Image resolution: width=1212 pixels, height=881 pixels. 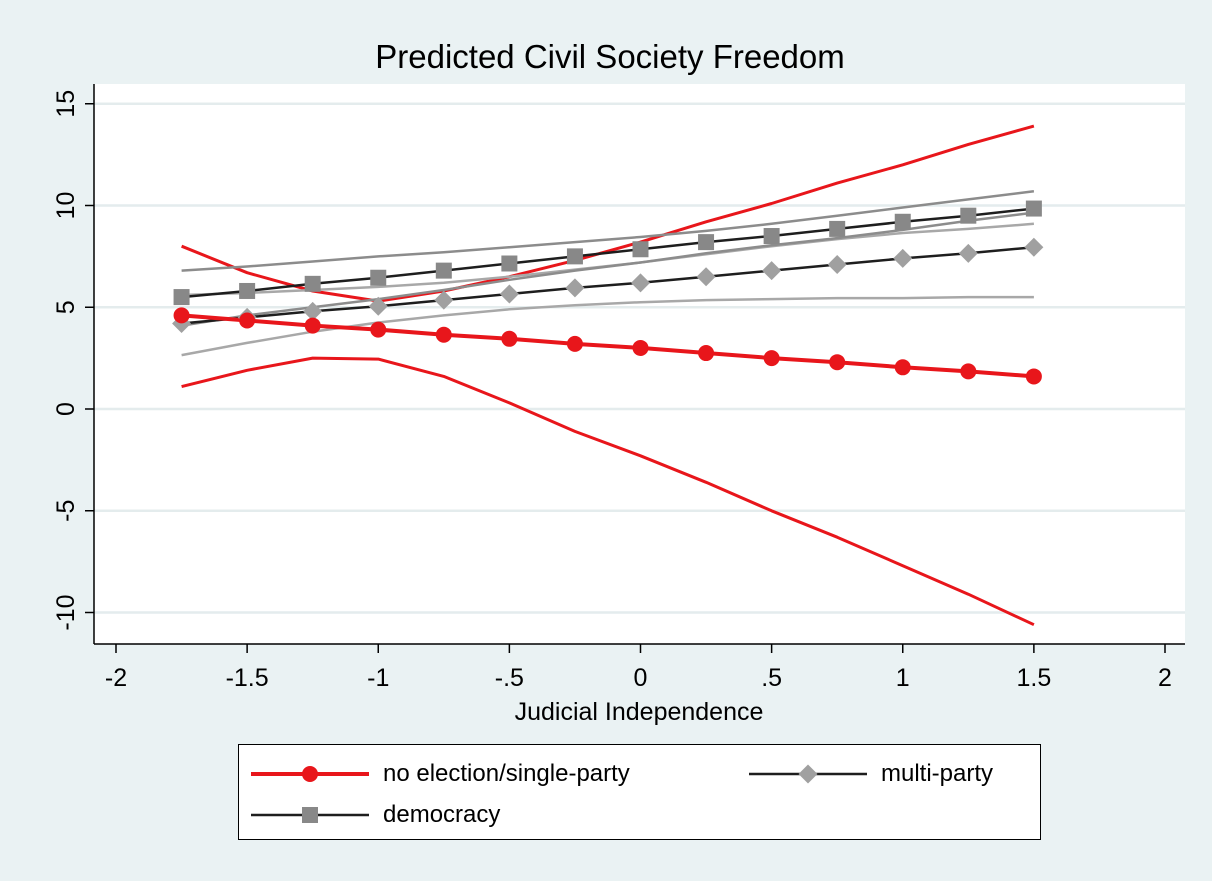 What do you see at coordinates (375, 815) in the screenshot?
I see `legend-entry-democracy: democracy` at bounding box center [375, 815].